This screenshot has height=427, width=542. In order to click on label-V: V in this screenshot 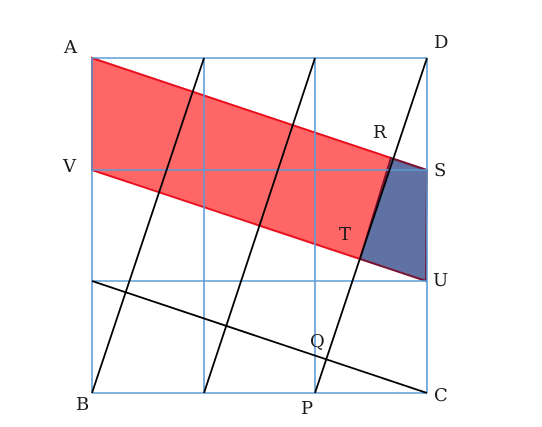, I will do `click(69, 166)`.